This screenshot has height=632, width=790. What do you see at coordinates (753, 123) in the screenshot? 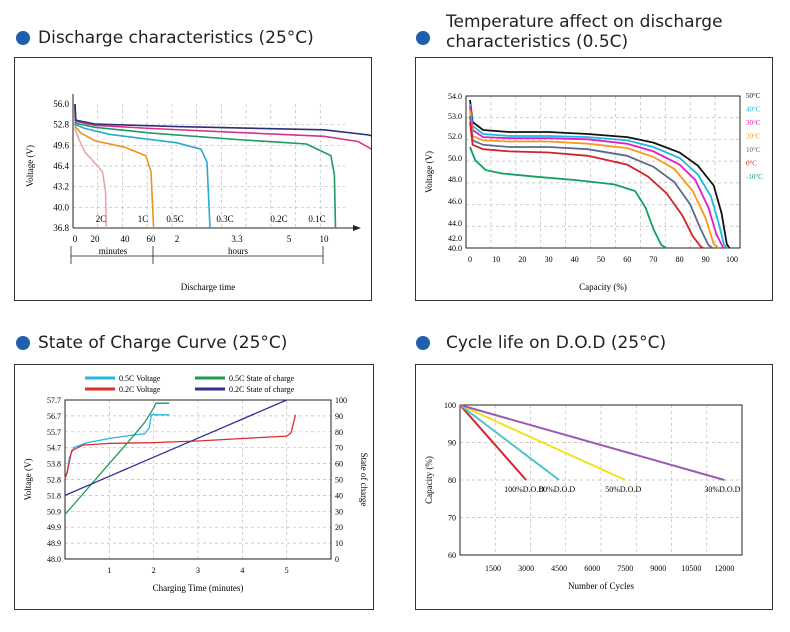
I see `legend-entry: 30°C` at bounding box center [753, 123].